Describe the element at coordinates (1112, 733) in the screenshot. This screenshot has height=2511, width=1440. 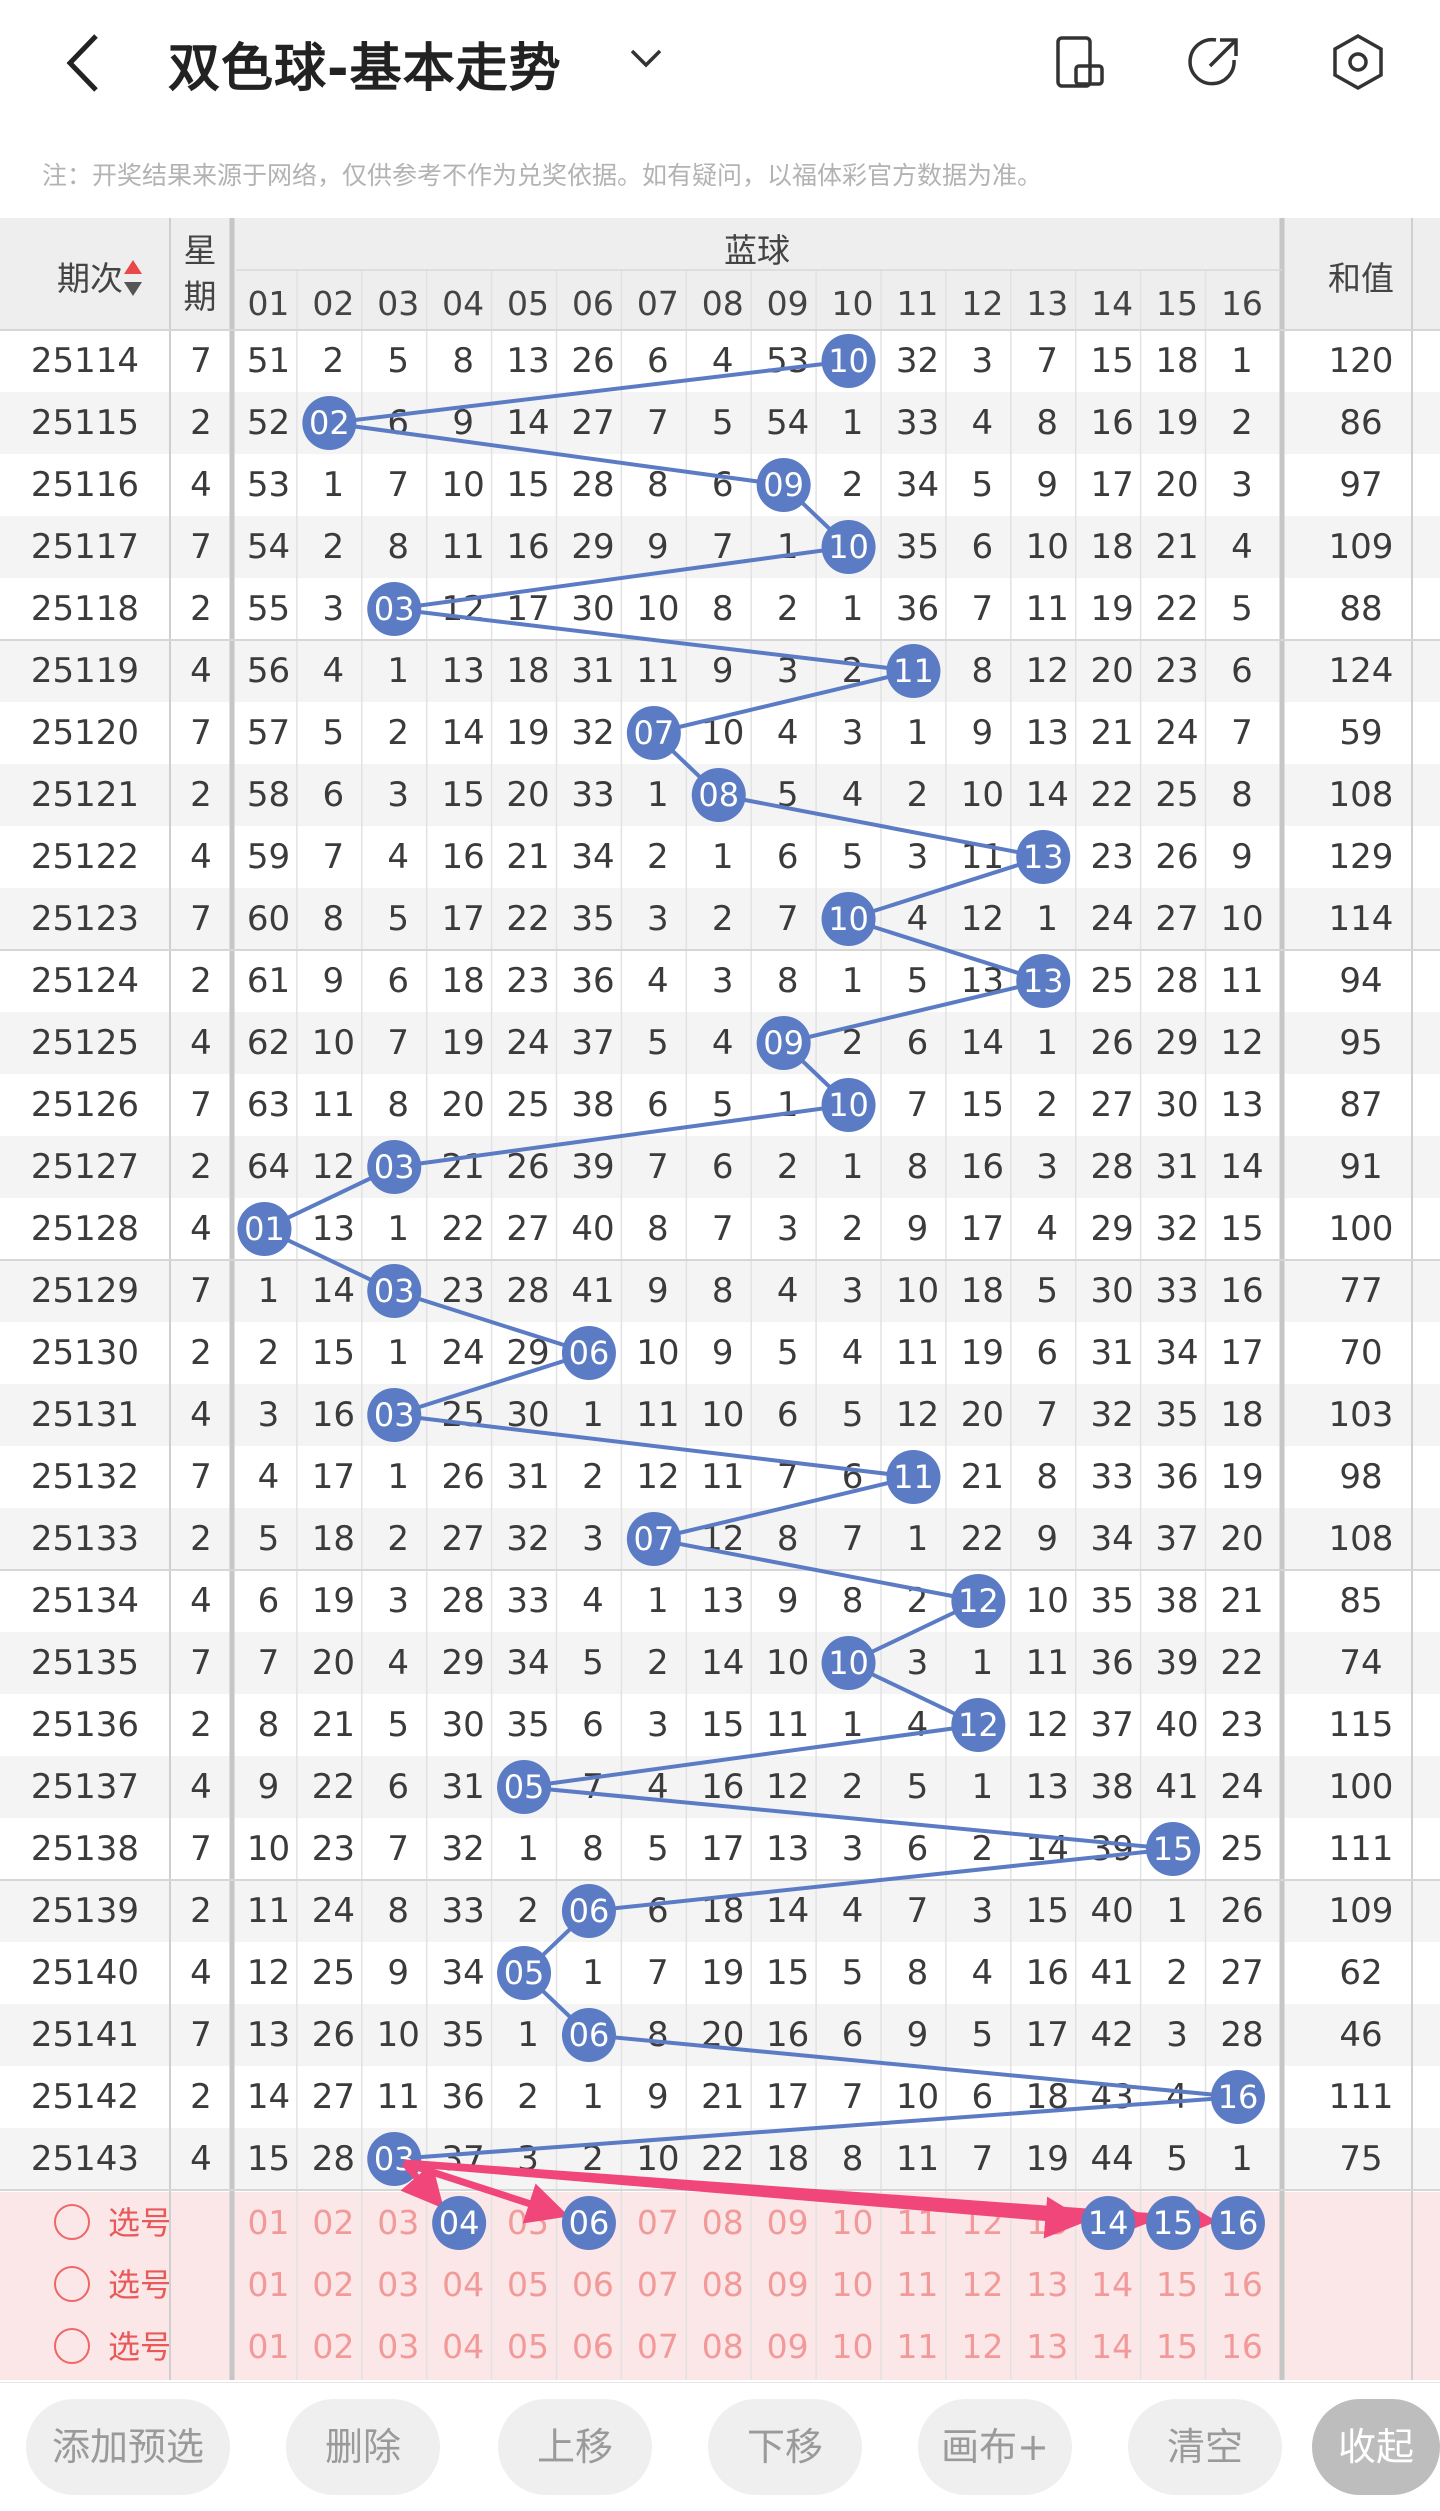
I see `omission-value: 21` at that location.